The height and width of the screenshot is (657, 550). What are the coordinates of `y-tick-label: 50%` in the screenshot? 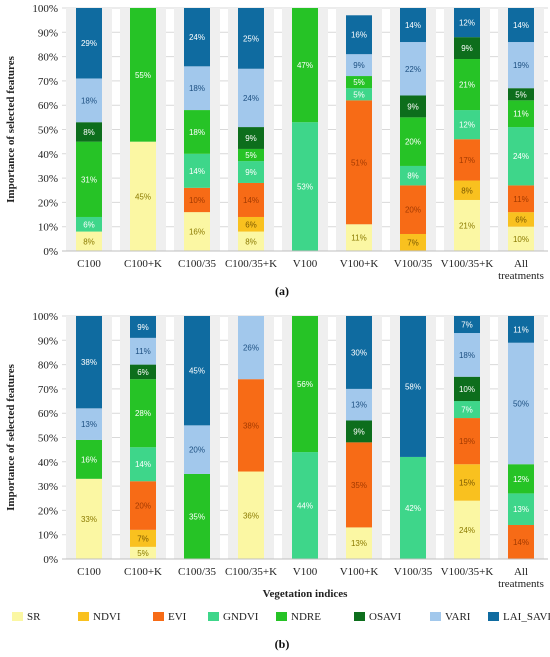 It's located at (48, 131).